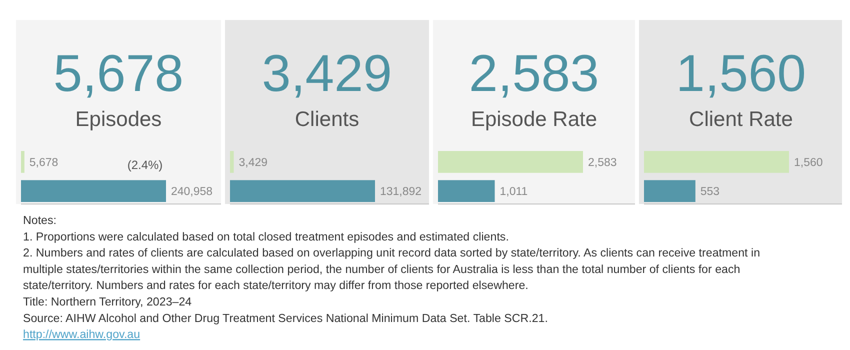  Describe the element at coordinates (534, 74) in the screenshot. I see `chart-title: 2,583` at that location.